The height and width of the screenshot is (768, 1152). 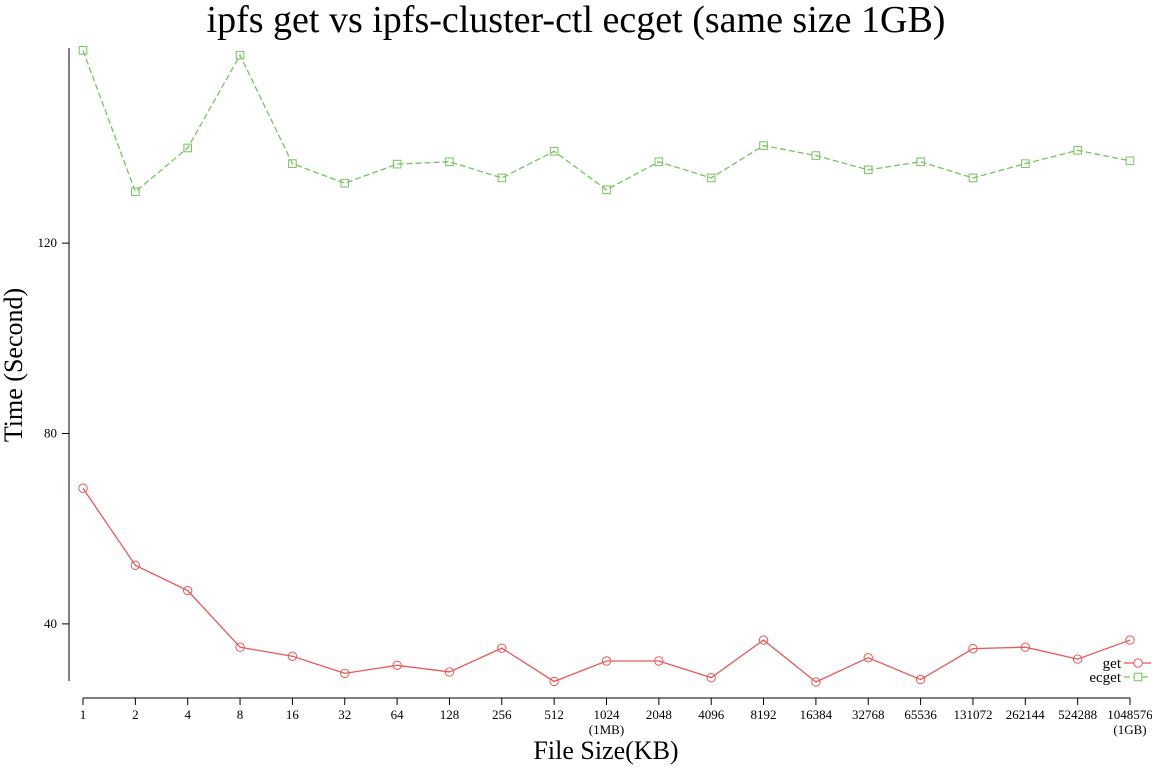 What do you see at coordinates (502, 714) in the screenshot?
I see `x-tick-label: 256` at bounding box center [502, 714].